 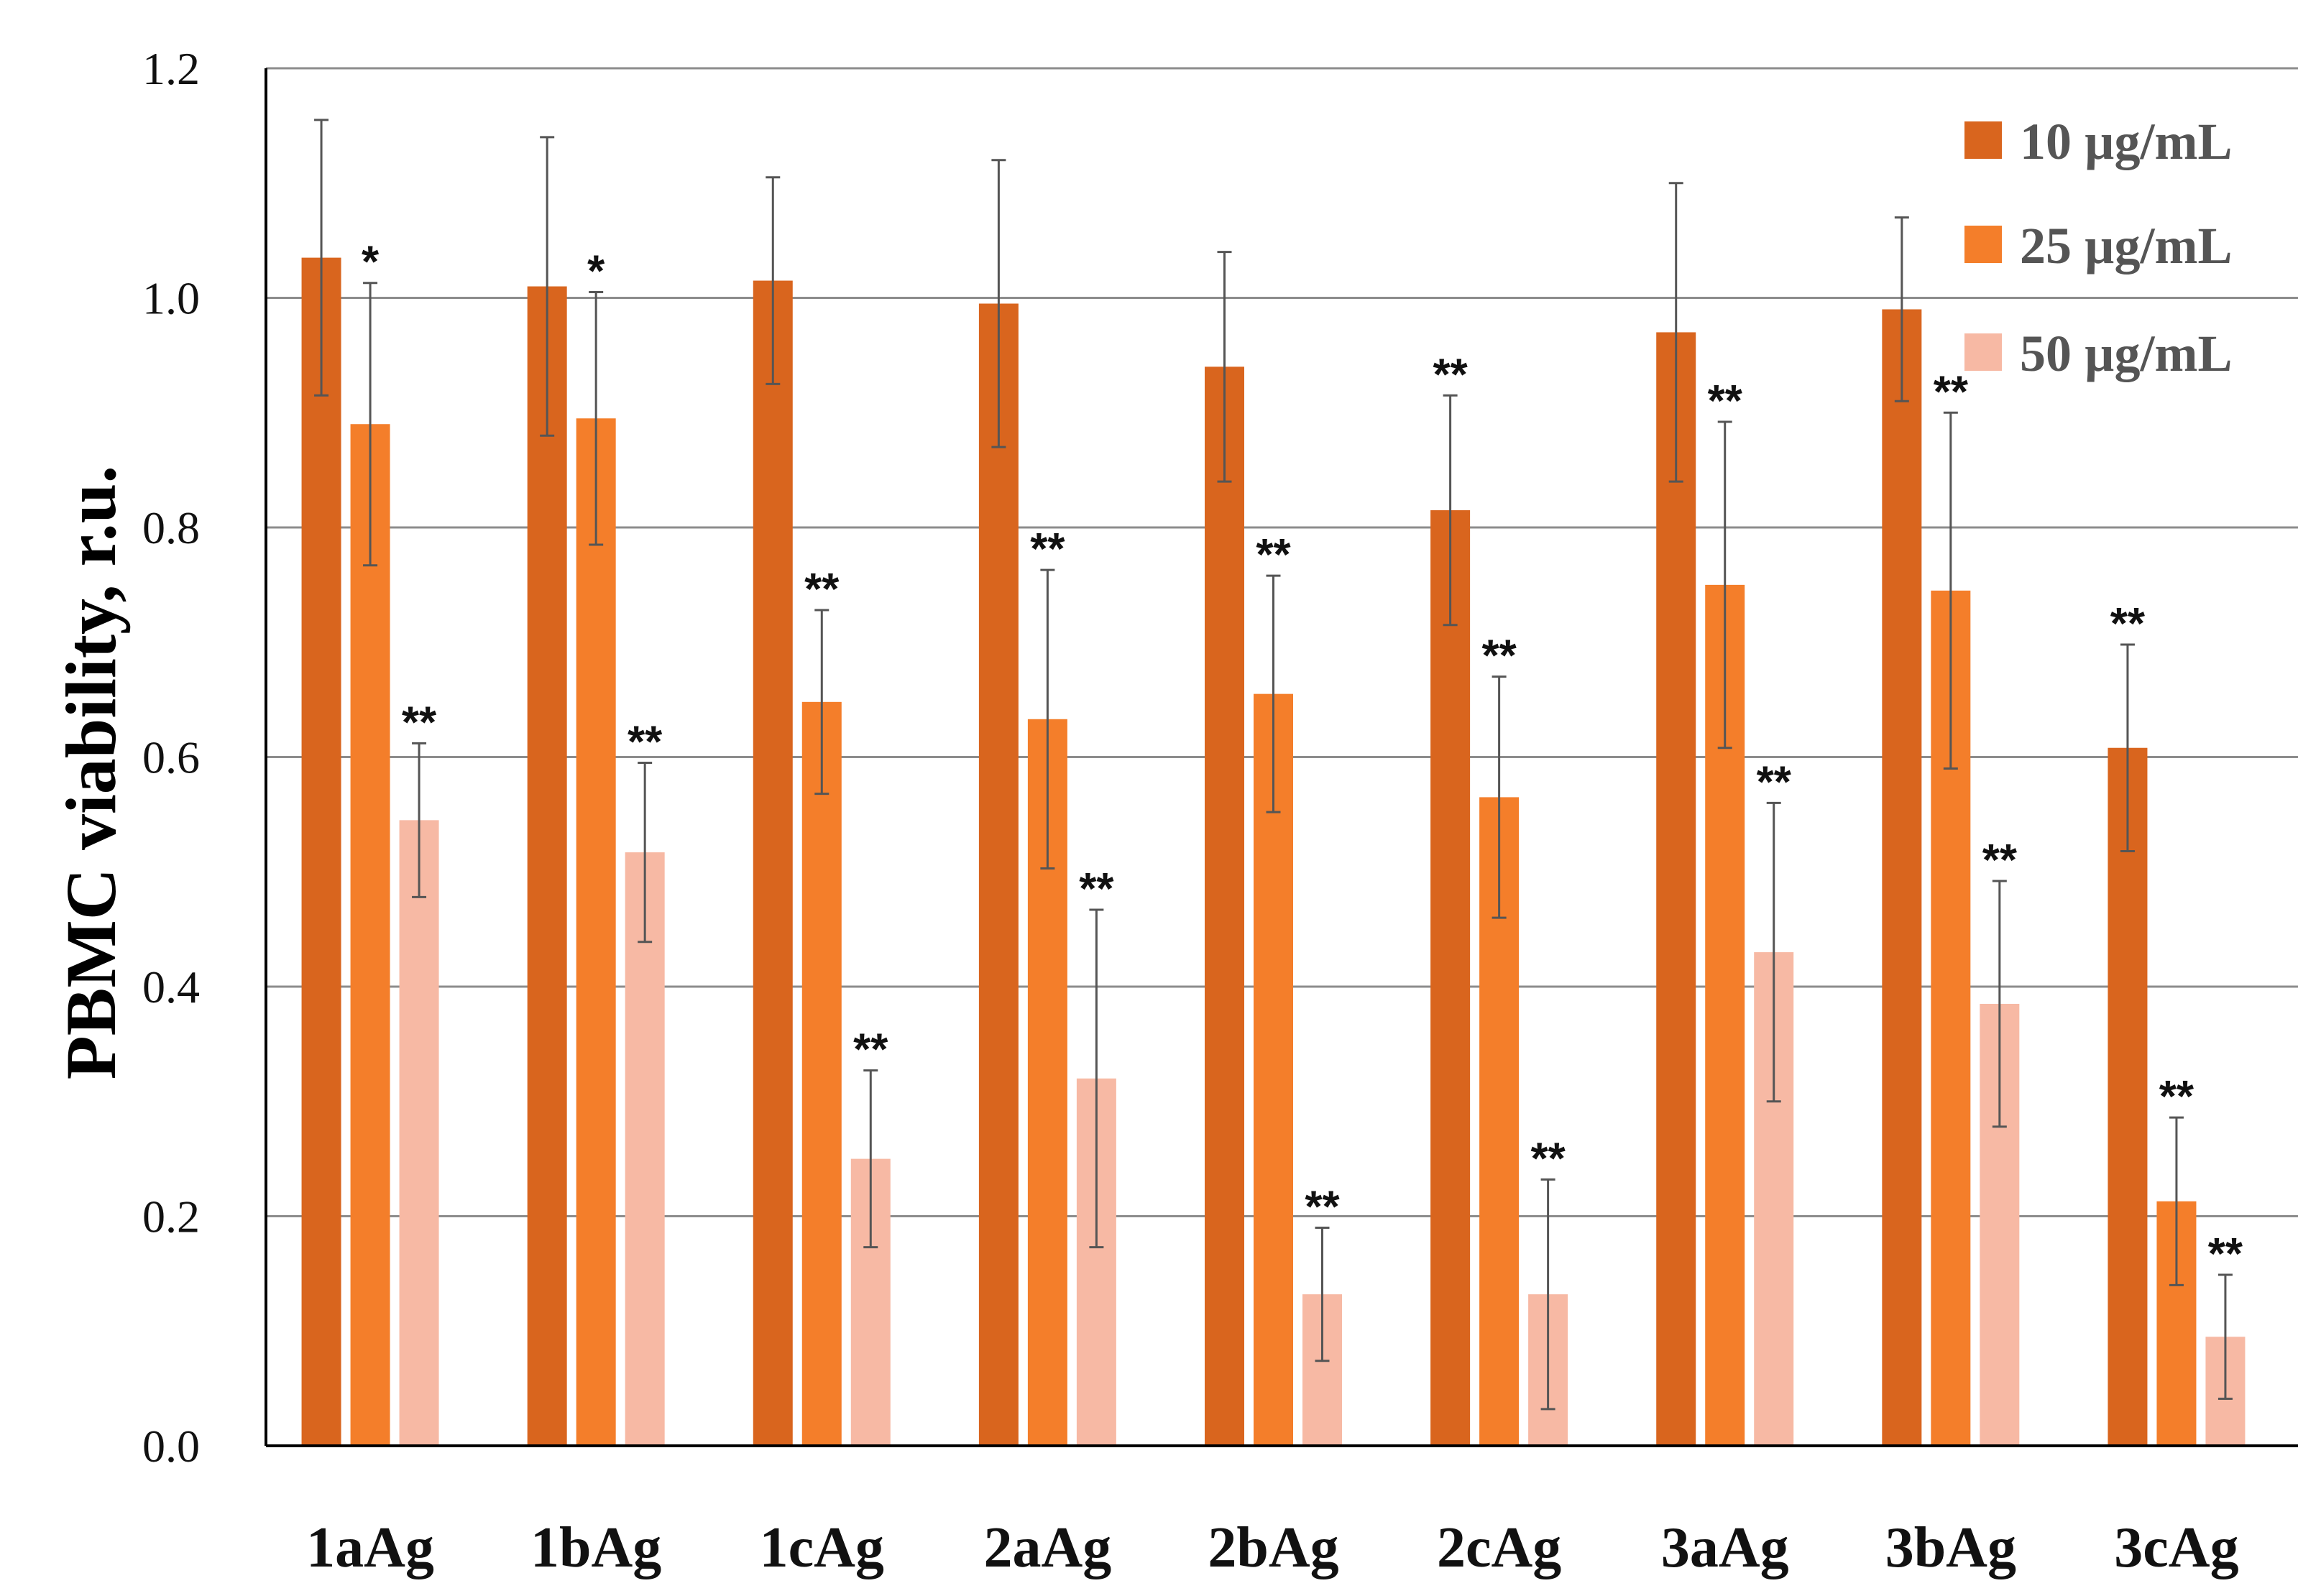 What do you see at coordinates (171, 68) in the screenshot?
I see `y-tick-label: 1.2` at bounding box center [171, 68].